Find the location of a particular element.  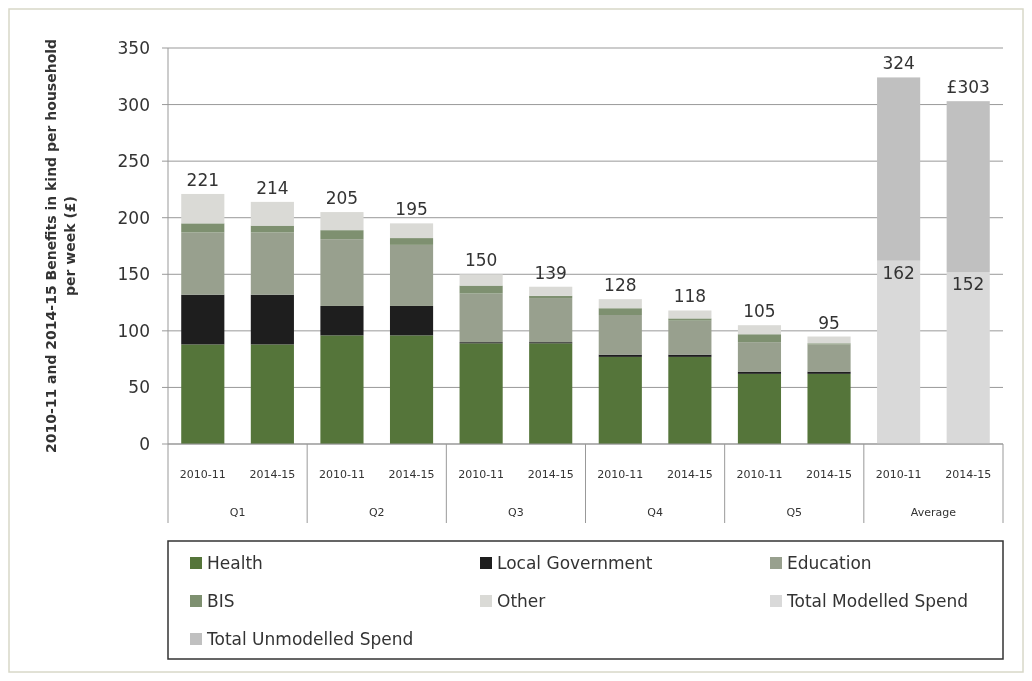

text: Q4 is located at coordinates (655, 512).